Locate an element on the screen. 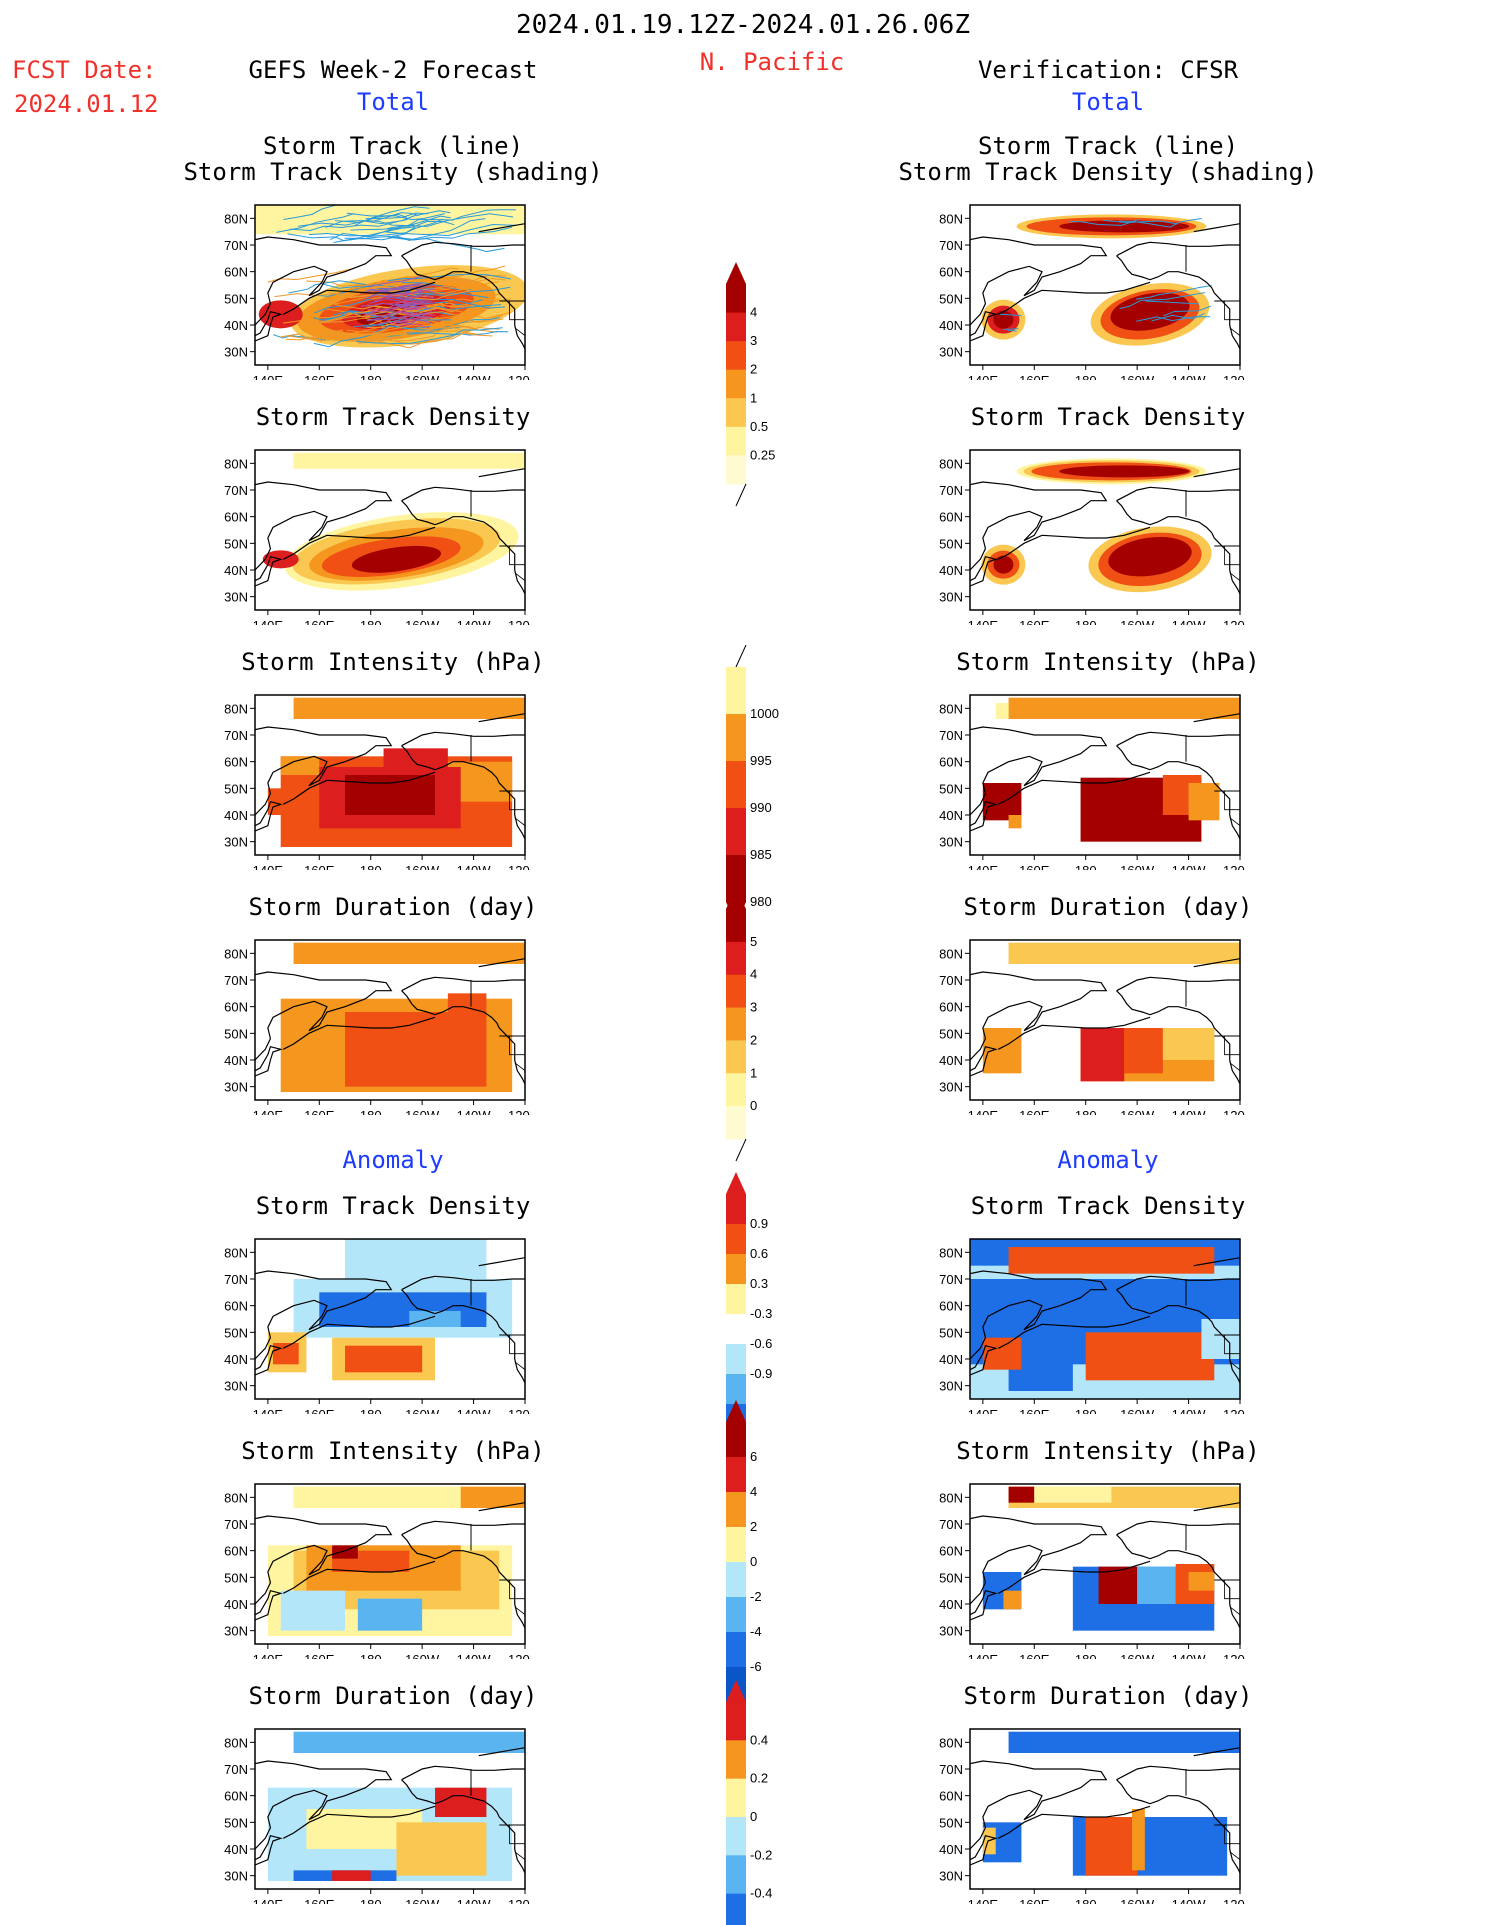 The width and height of the screenshot is (1487, 1925). right-total-label: Total is located at coordinates (1108, 102).